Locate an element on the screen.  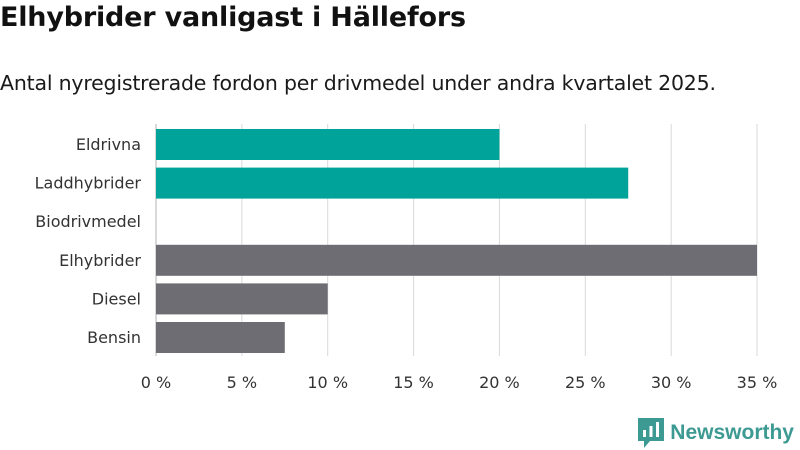
brand-name: Newsworthy is located at coordinates (732, 432).